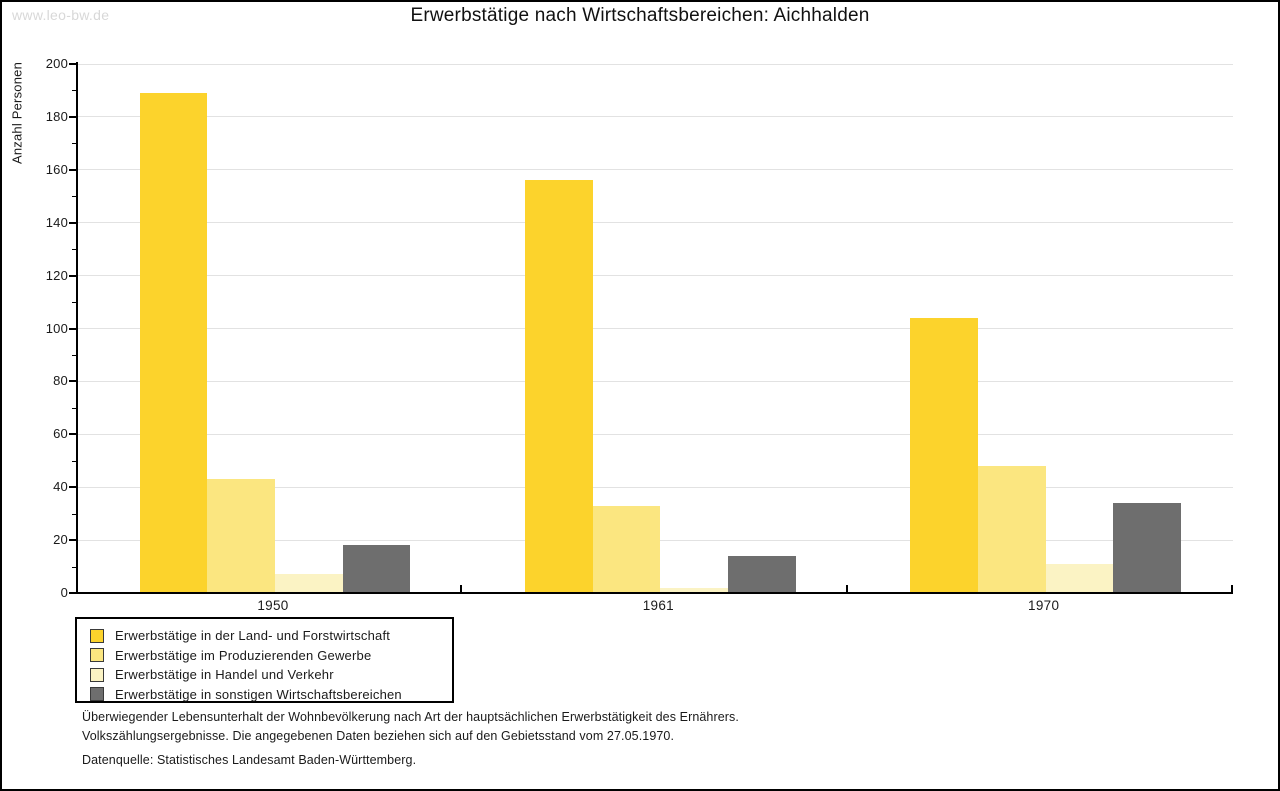  Describe the element at coordinates (224, 675) in the screenshot. I see `legend-label: Erwerbstätige in Handel und Verkehr` at that location.